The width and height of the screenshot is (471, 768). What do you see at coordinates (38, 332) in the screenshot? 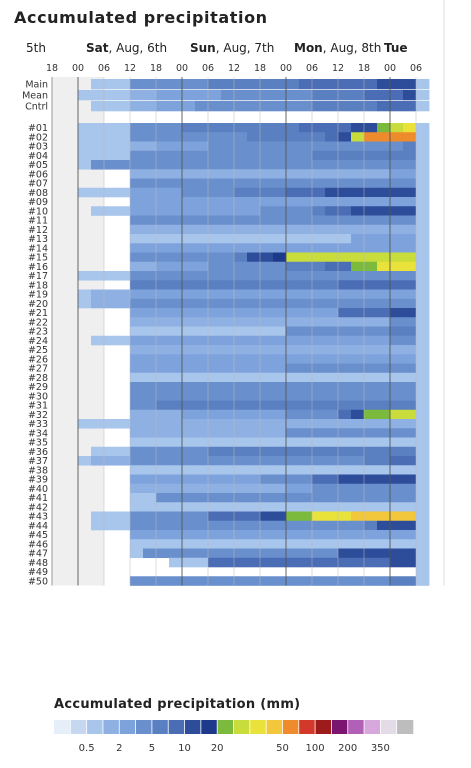
I see `row-label: #23` at bounding box center [38, 332].